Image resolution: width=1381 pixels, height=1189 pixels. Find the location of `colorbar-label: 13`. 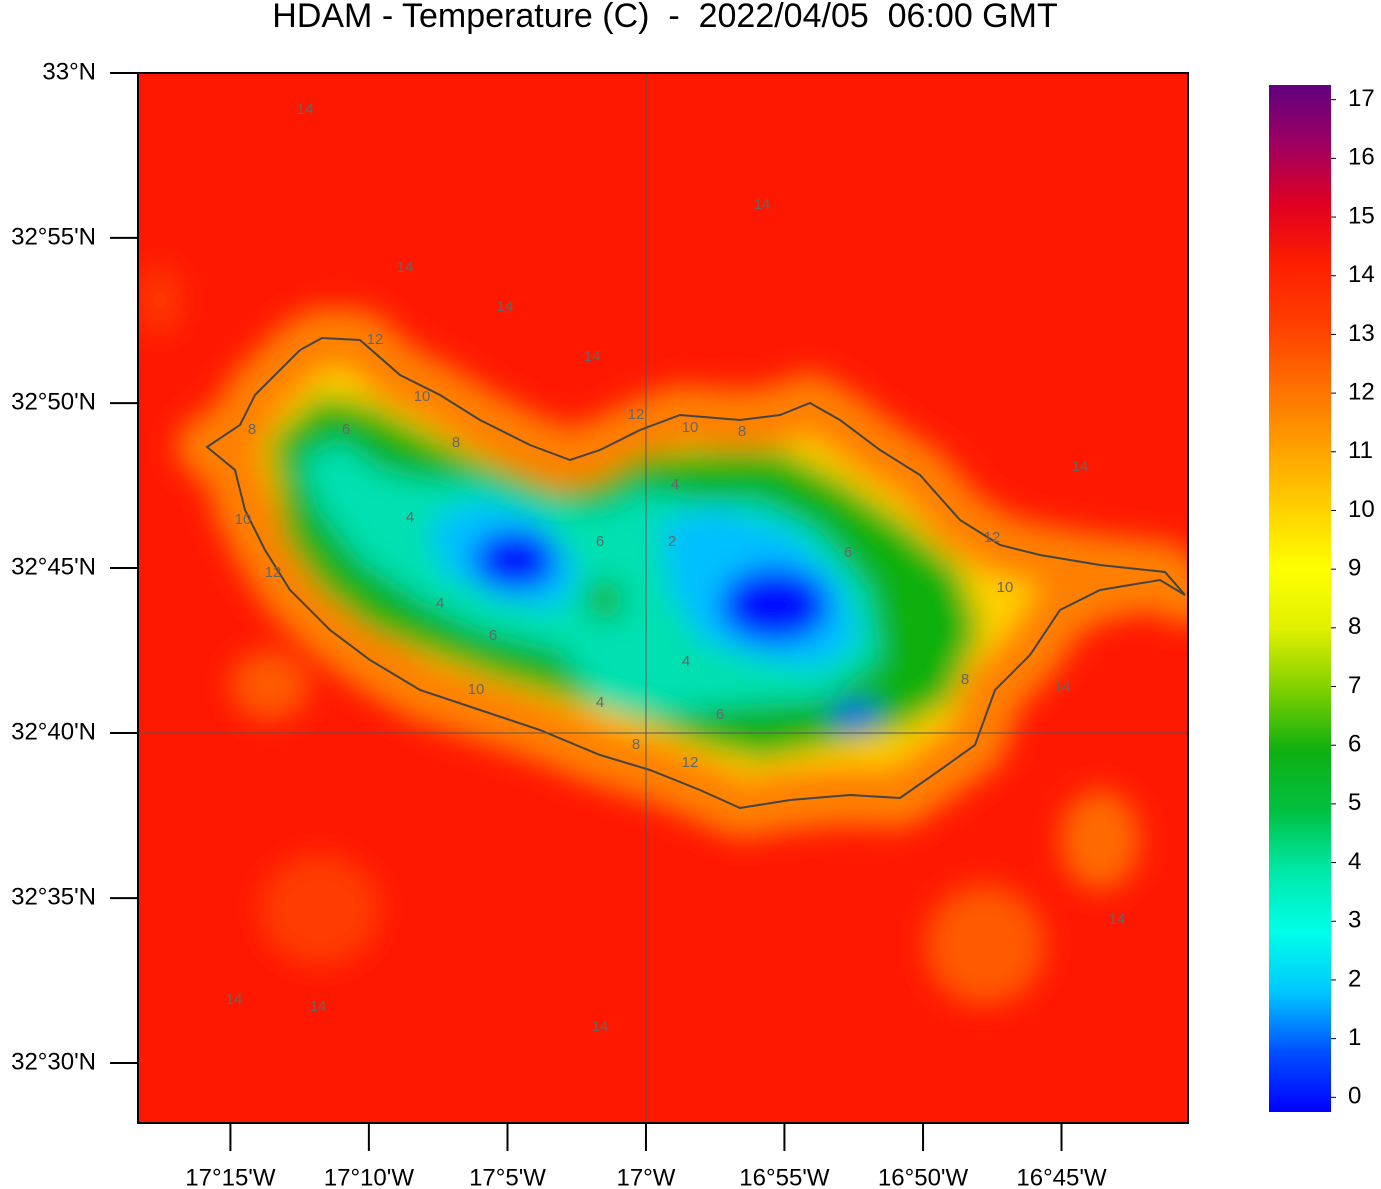

colorbar-label: 13 is located at coordinates (1361, 333).